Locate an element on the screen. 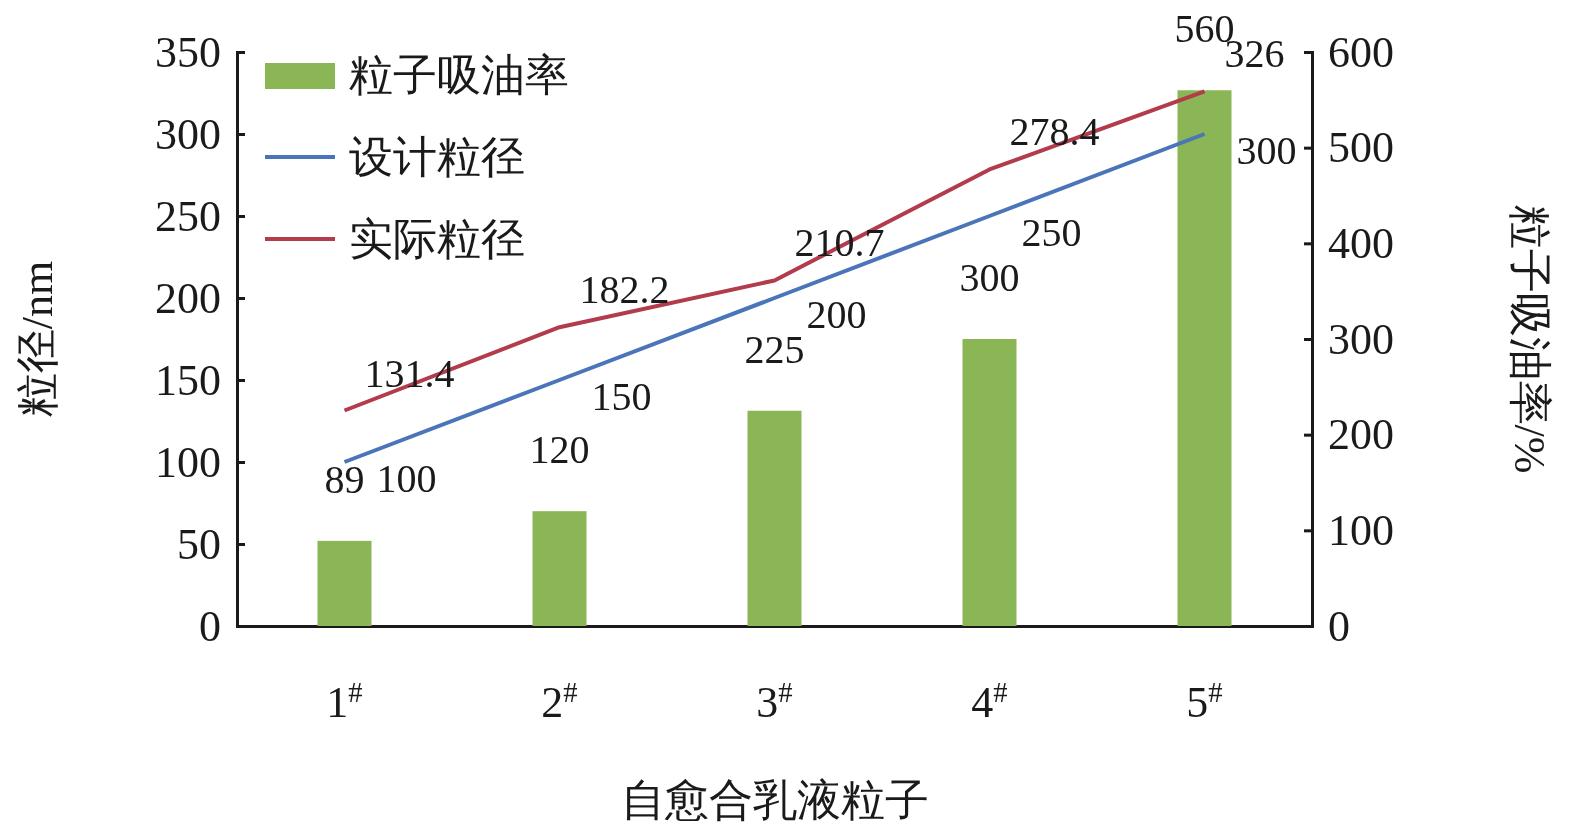 This screenshot has width=1575, height=840. data-label: 89 is located at coordinates (344, 479).